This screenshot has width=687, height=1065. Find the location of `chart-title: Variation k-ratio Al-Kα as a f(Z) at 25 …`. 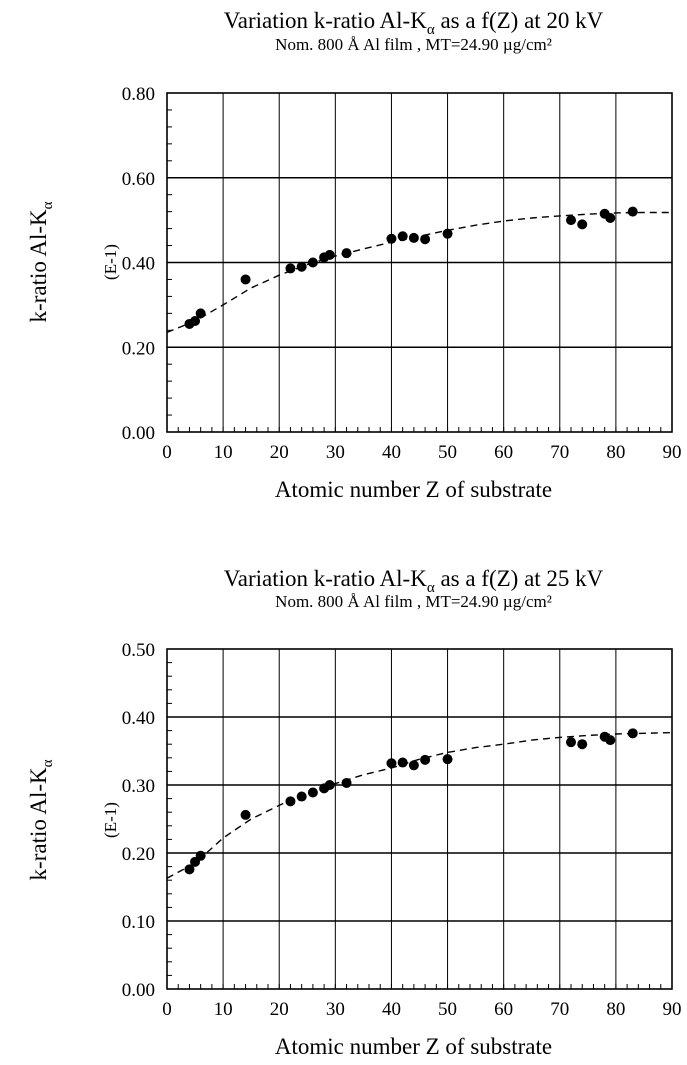

chart-title: Variation k-ratio Al-Kα as a f(Z) at 25 … is located at coordinates (414, 581).